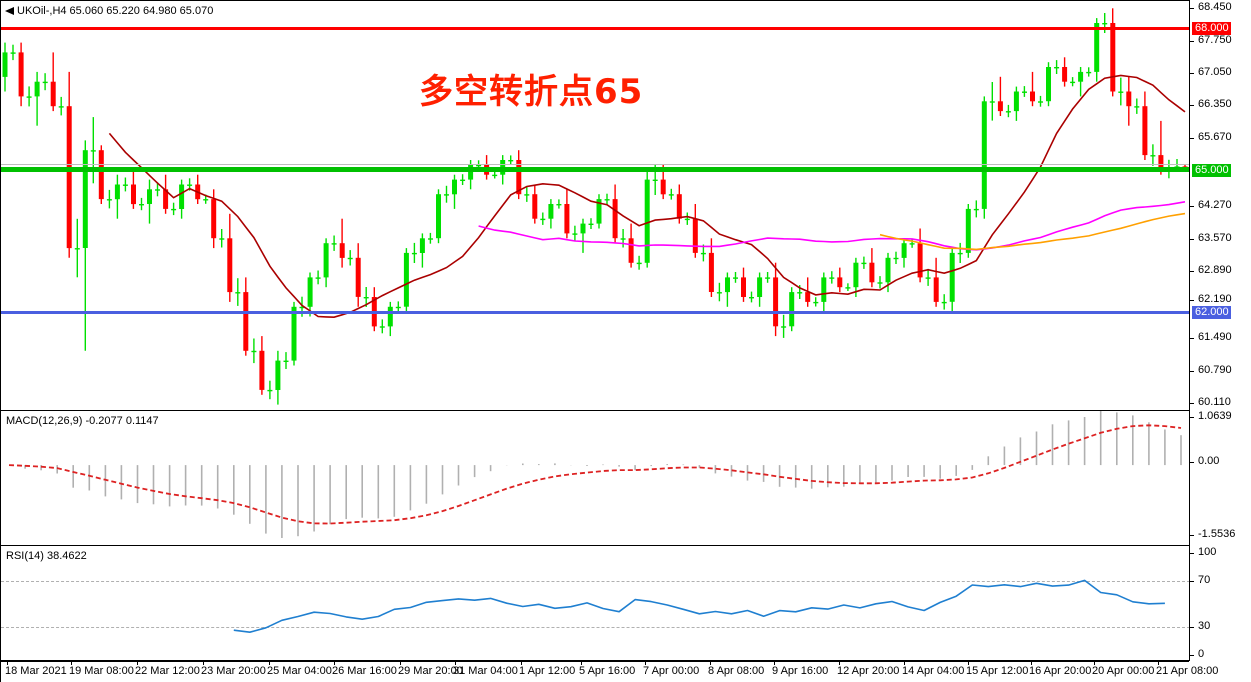 The height and width of the screenshot is (682, 1251). What do you see at coordinates (299, 671) in the screenshot?
I see `time-tick-label: 25 Mar 04:00` at bounding box center [299, 671].